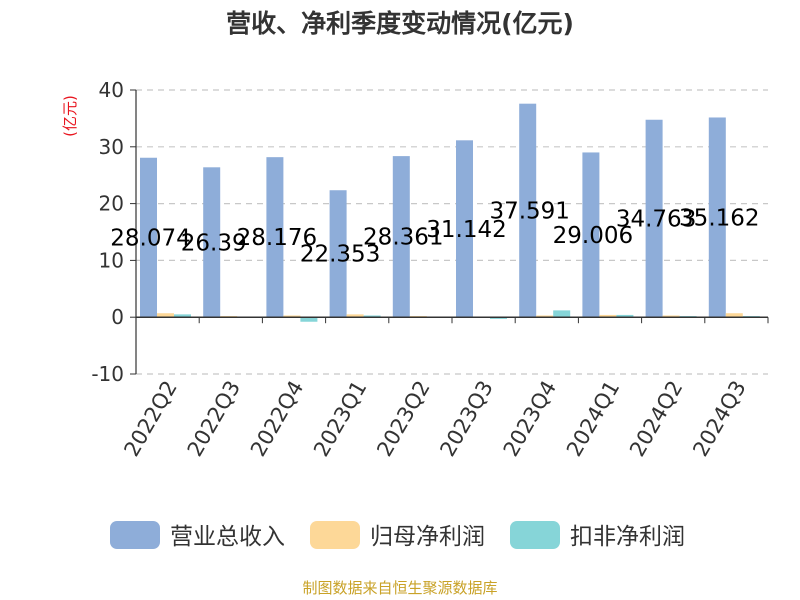 This screenshot has width=800, height=600. I want to click on y-tick-label: 10, so click(111, 260).